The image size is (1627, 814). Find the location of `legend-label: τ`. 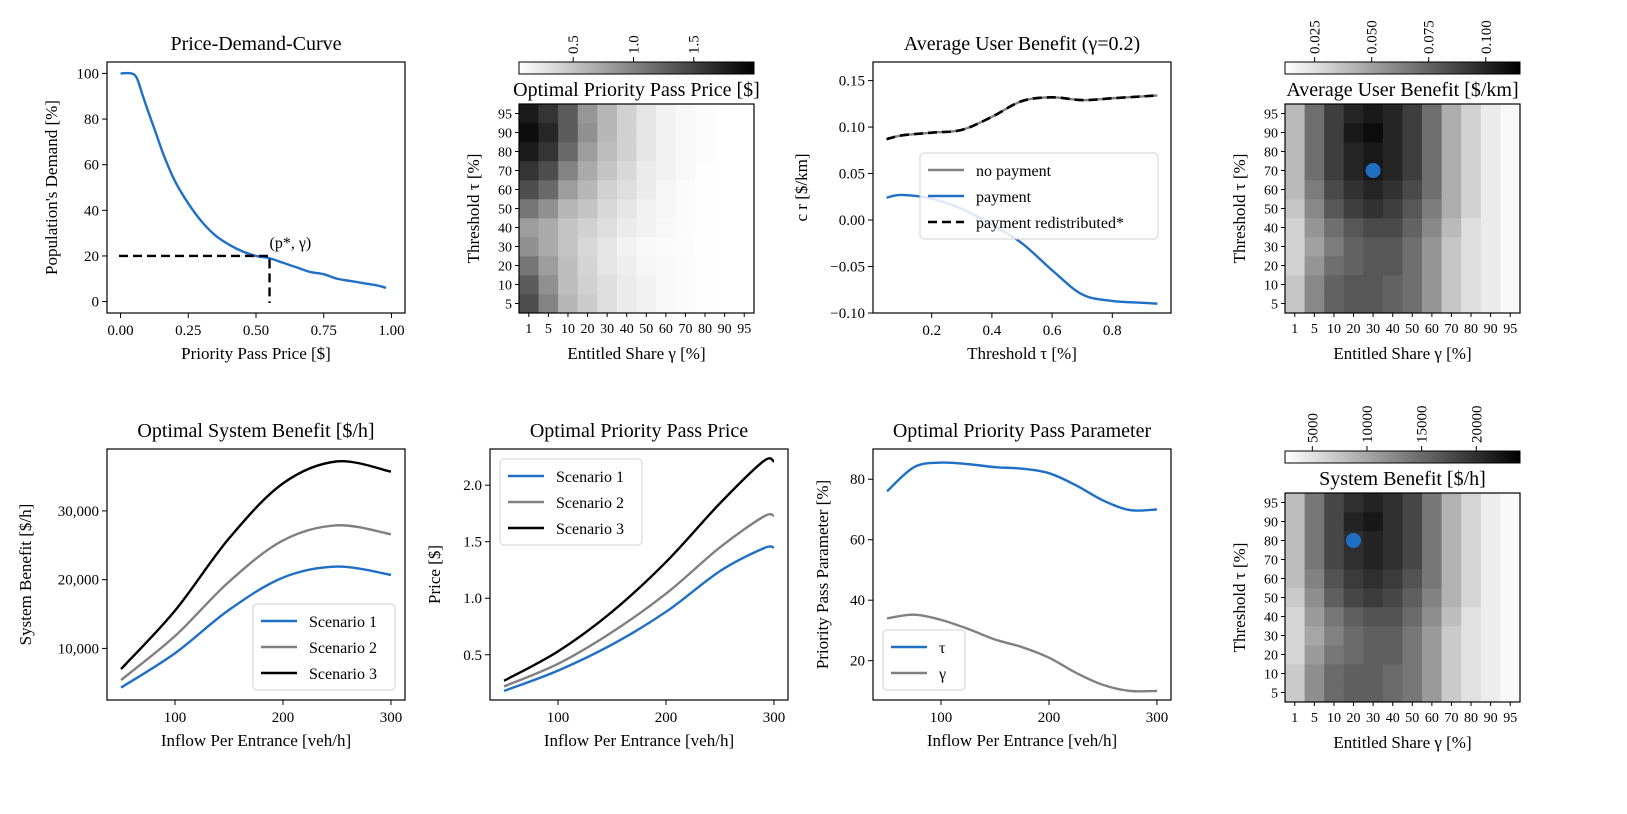

legend-label: τ is located at coordinates (942, 648).